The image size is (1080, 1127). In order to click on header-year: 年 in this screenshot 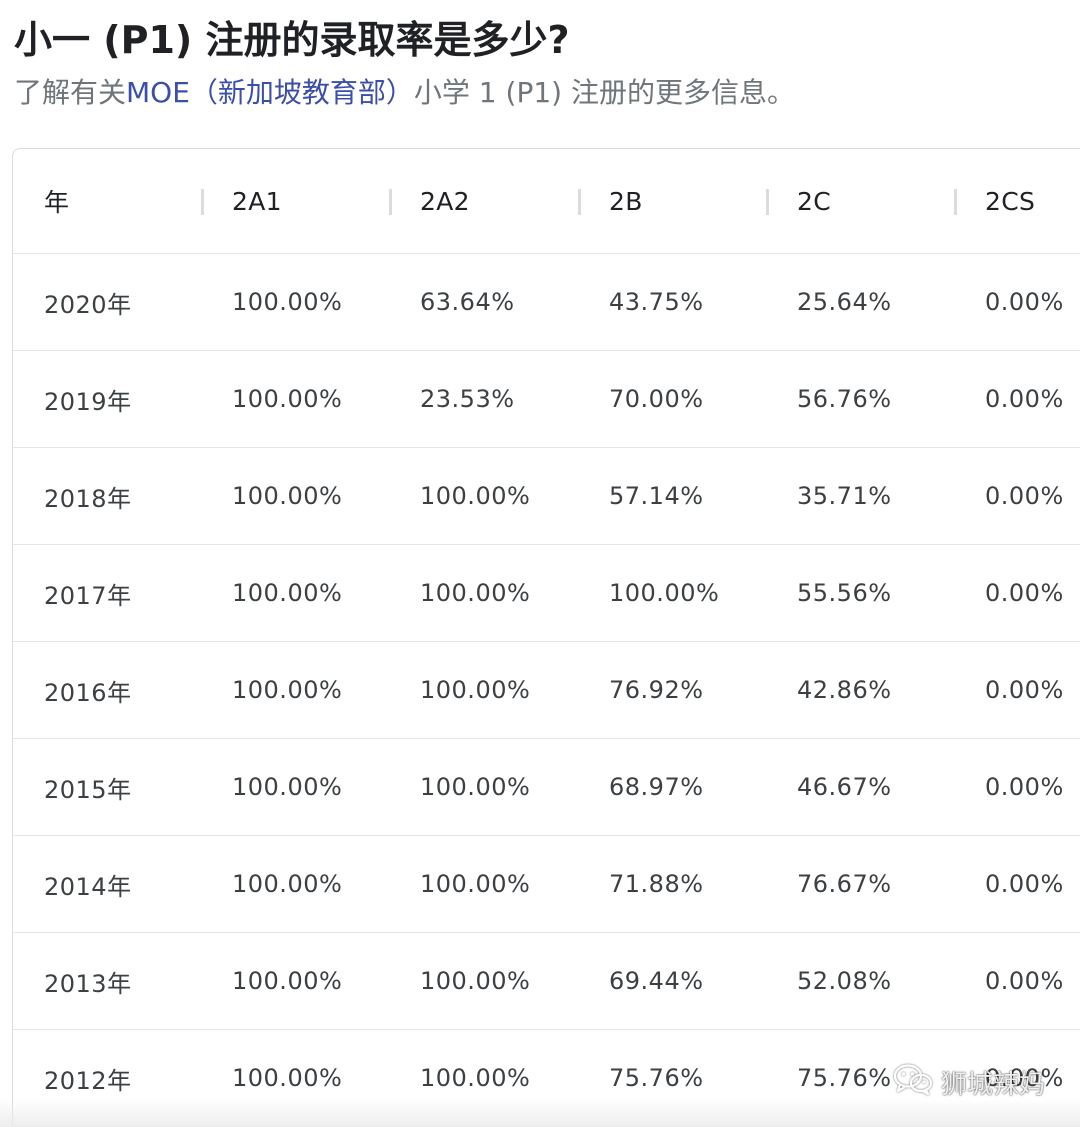, I will do `click(57, 202)`.